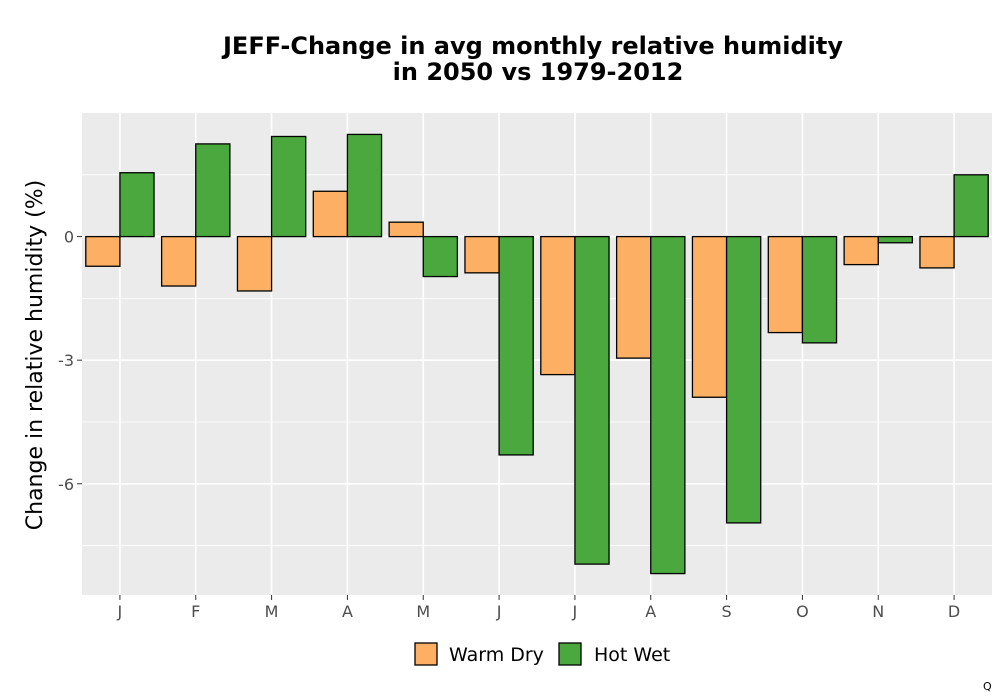 The width and height of the screenshot is (1000, 700). I want to click on x-tick-label: N, so click(878, 611).